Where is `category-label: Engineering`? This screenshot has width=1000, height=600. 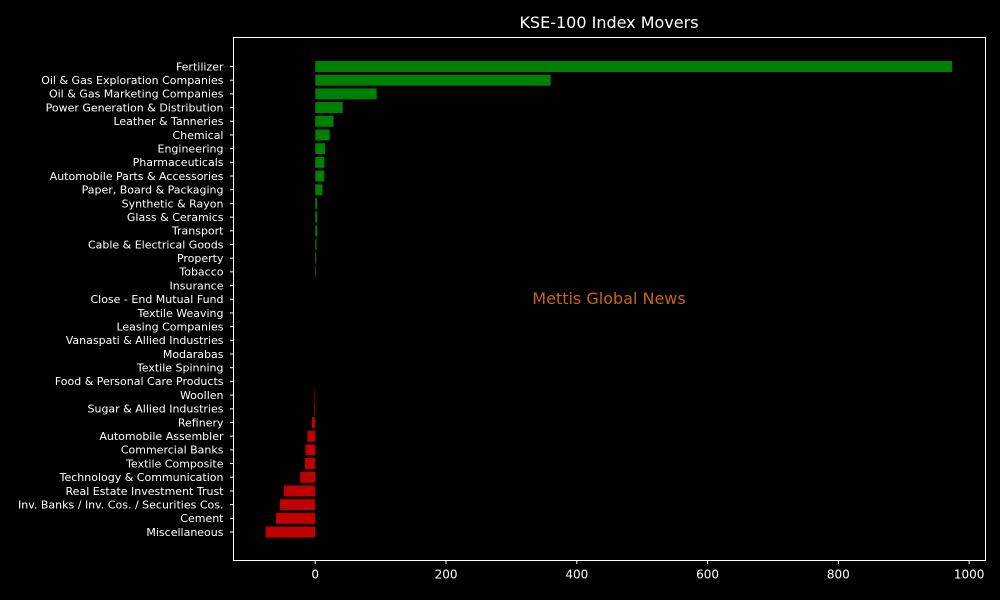
category-label: Engineering is located at coordinates (191, 148).